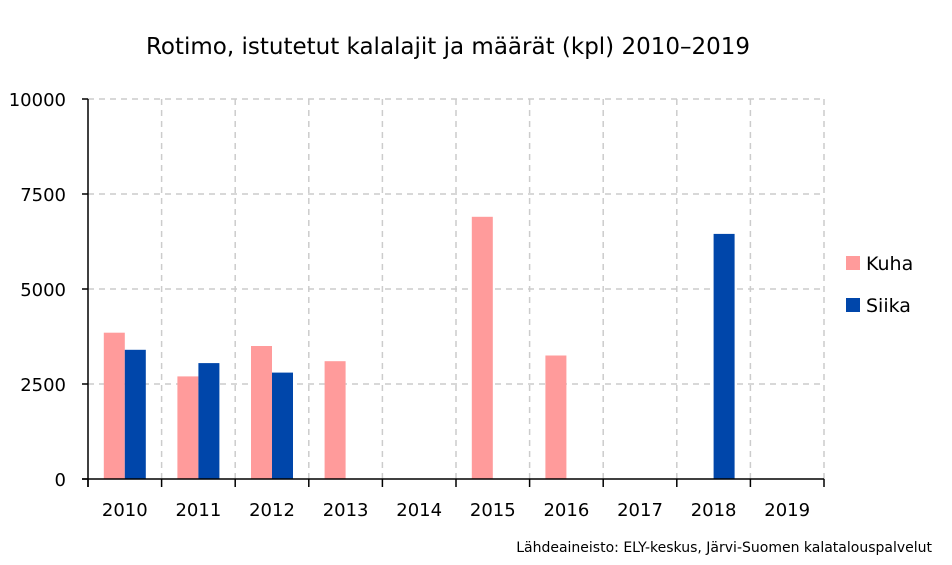 The image size is (952, 565). What do you see at coordinates (888, 306) in the screenshot?
I see `legend-label-siika: Siika` at bounding box center [888, 306].